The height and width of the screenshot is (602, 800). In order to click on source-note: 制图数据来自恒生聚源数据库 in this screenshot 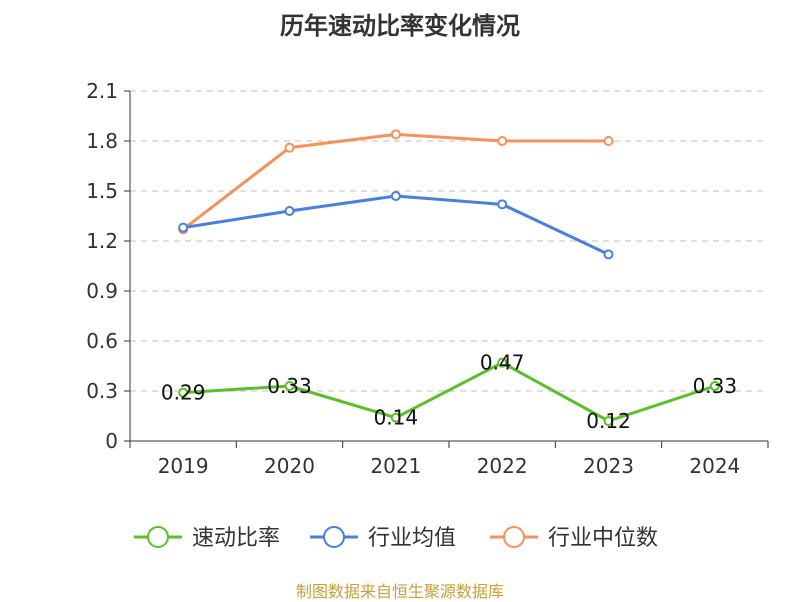, I will do `click(399, 591)`.